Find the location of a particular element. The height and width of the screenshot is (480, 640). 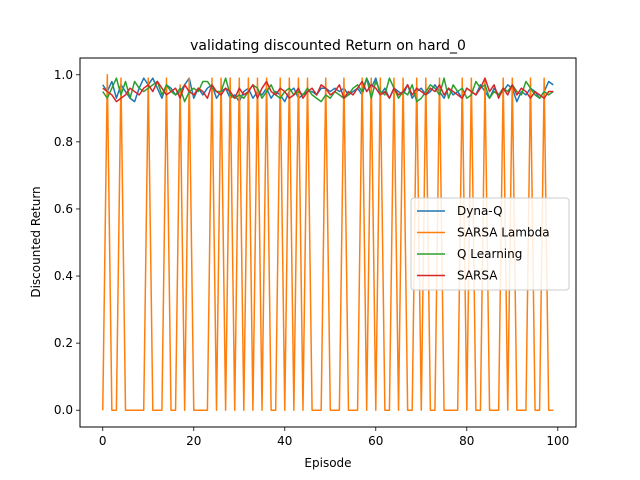

legend-label-dyna-q: Dyna-Q is located at coordinates (480, 211).